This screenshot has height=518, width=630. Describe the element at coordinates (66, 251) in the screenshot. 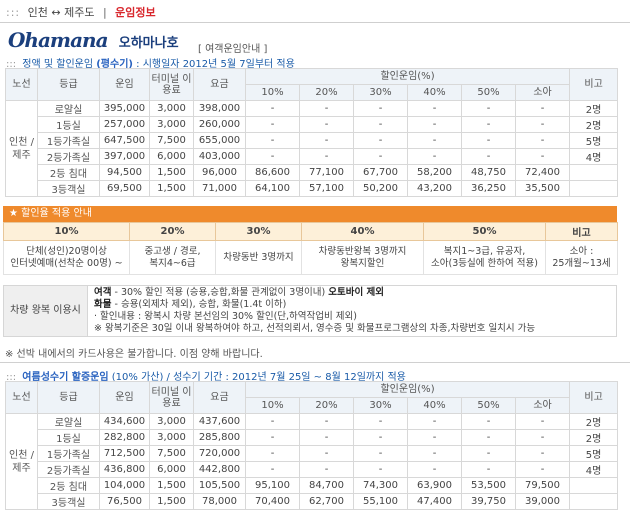

I see `discount-line: 단체(성인)20명이상` at that location.